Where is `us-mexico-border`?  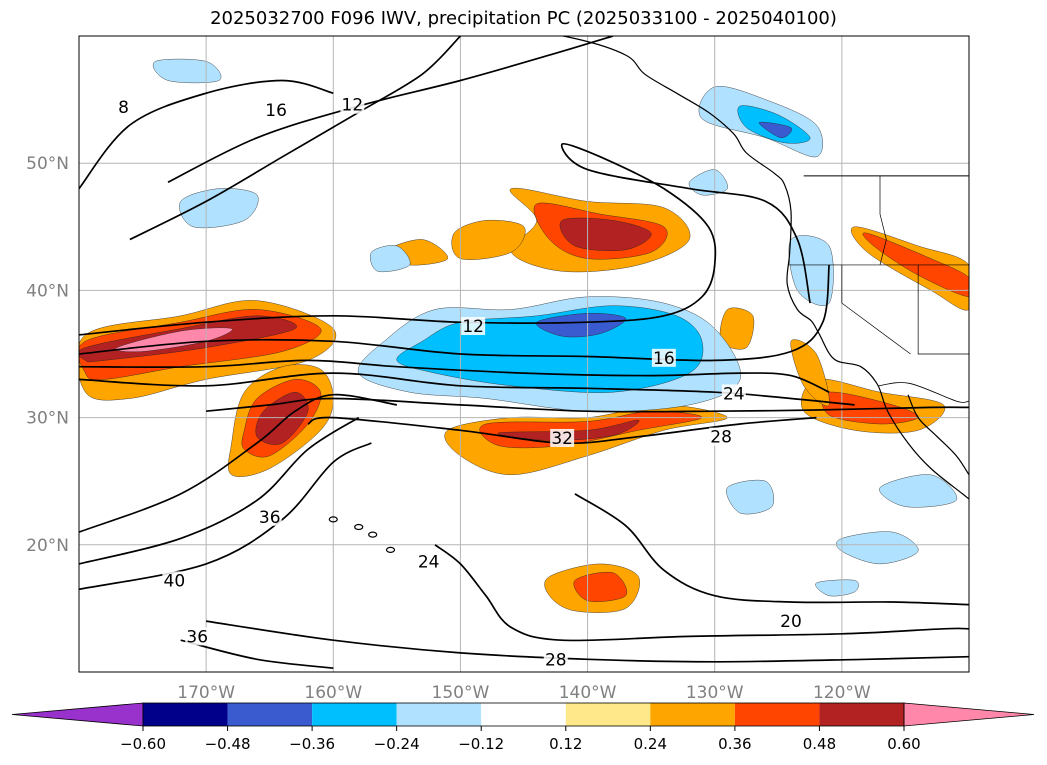 us-mexico-border is located at coordinates (923, 392).